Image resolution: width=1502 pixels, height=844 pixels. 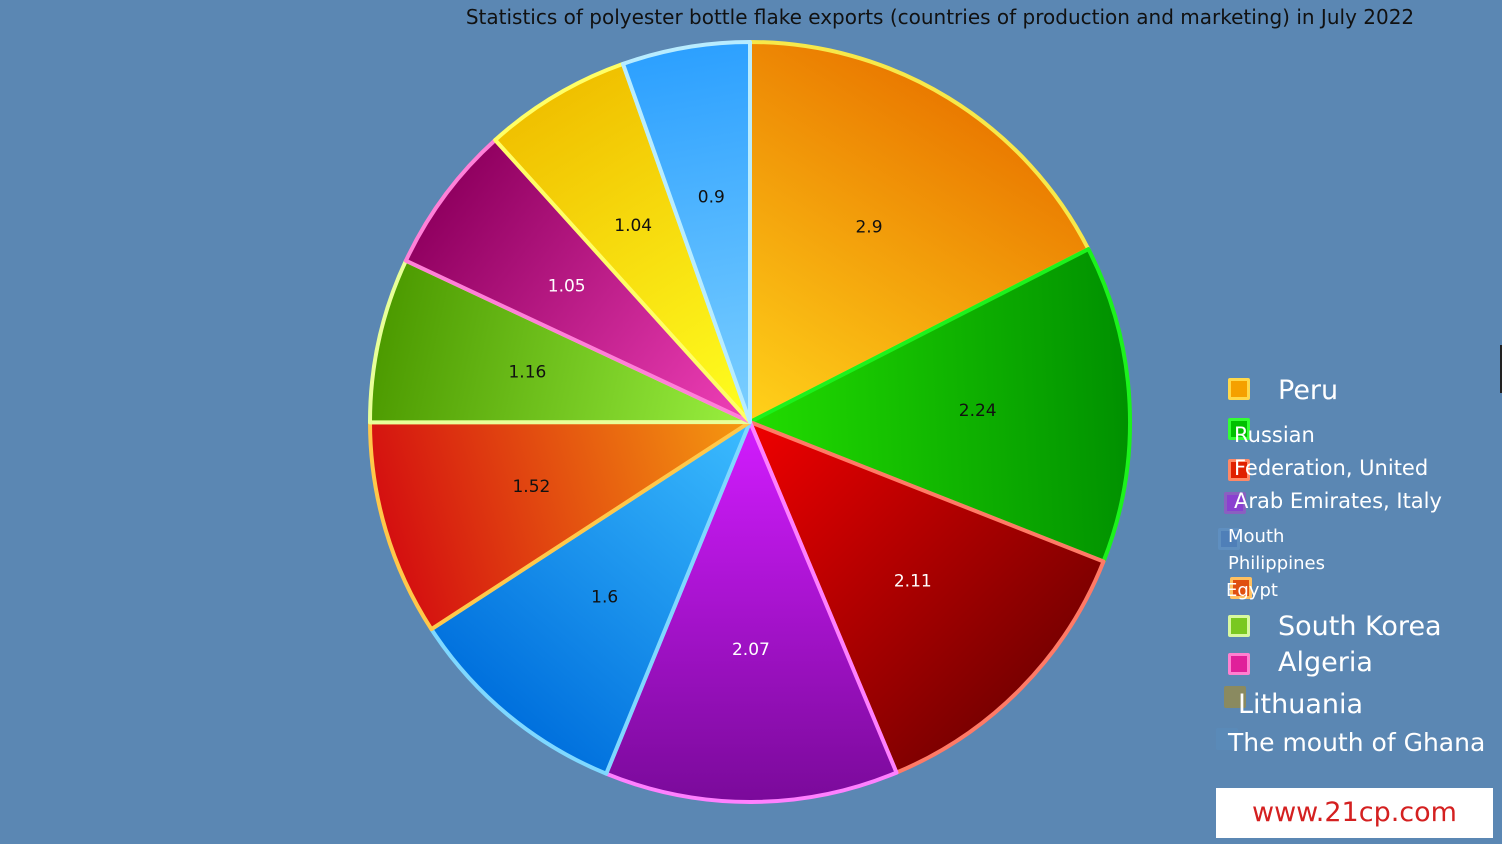 I want to click on legend-label: Arab Emirates, Italy, so click(x=1338, y=501).